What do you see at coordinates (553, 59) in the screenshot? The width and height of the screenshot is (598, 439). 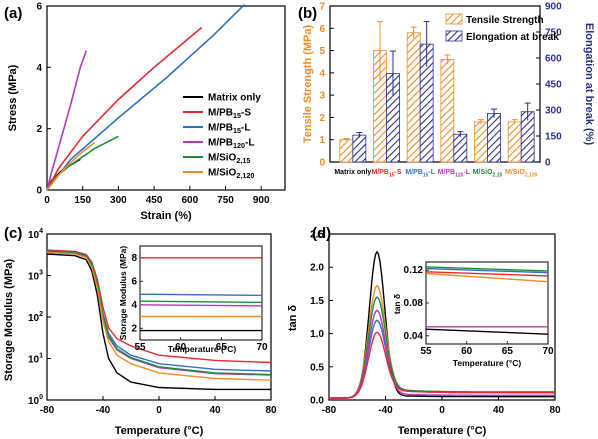 I see `y2-tick-label: 600` at bounding box center [553, 59].